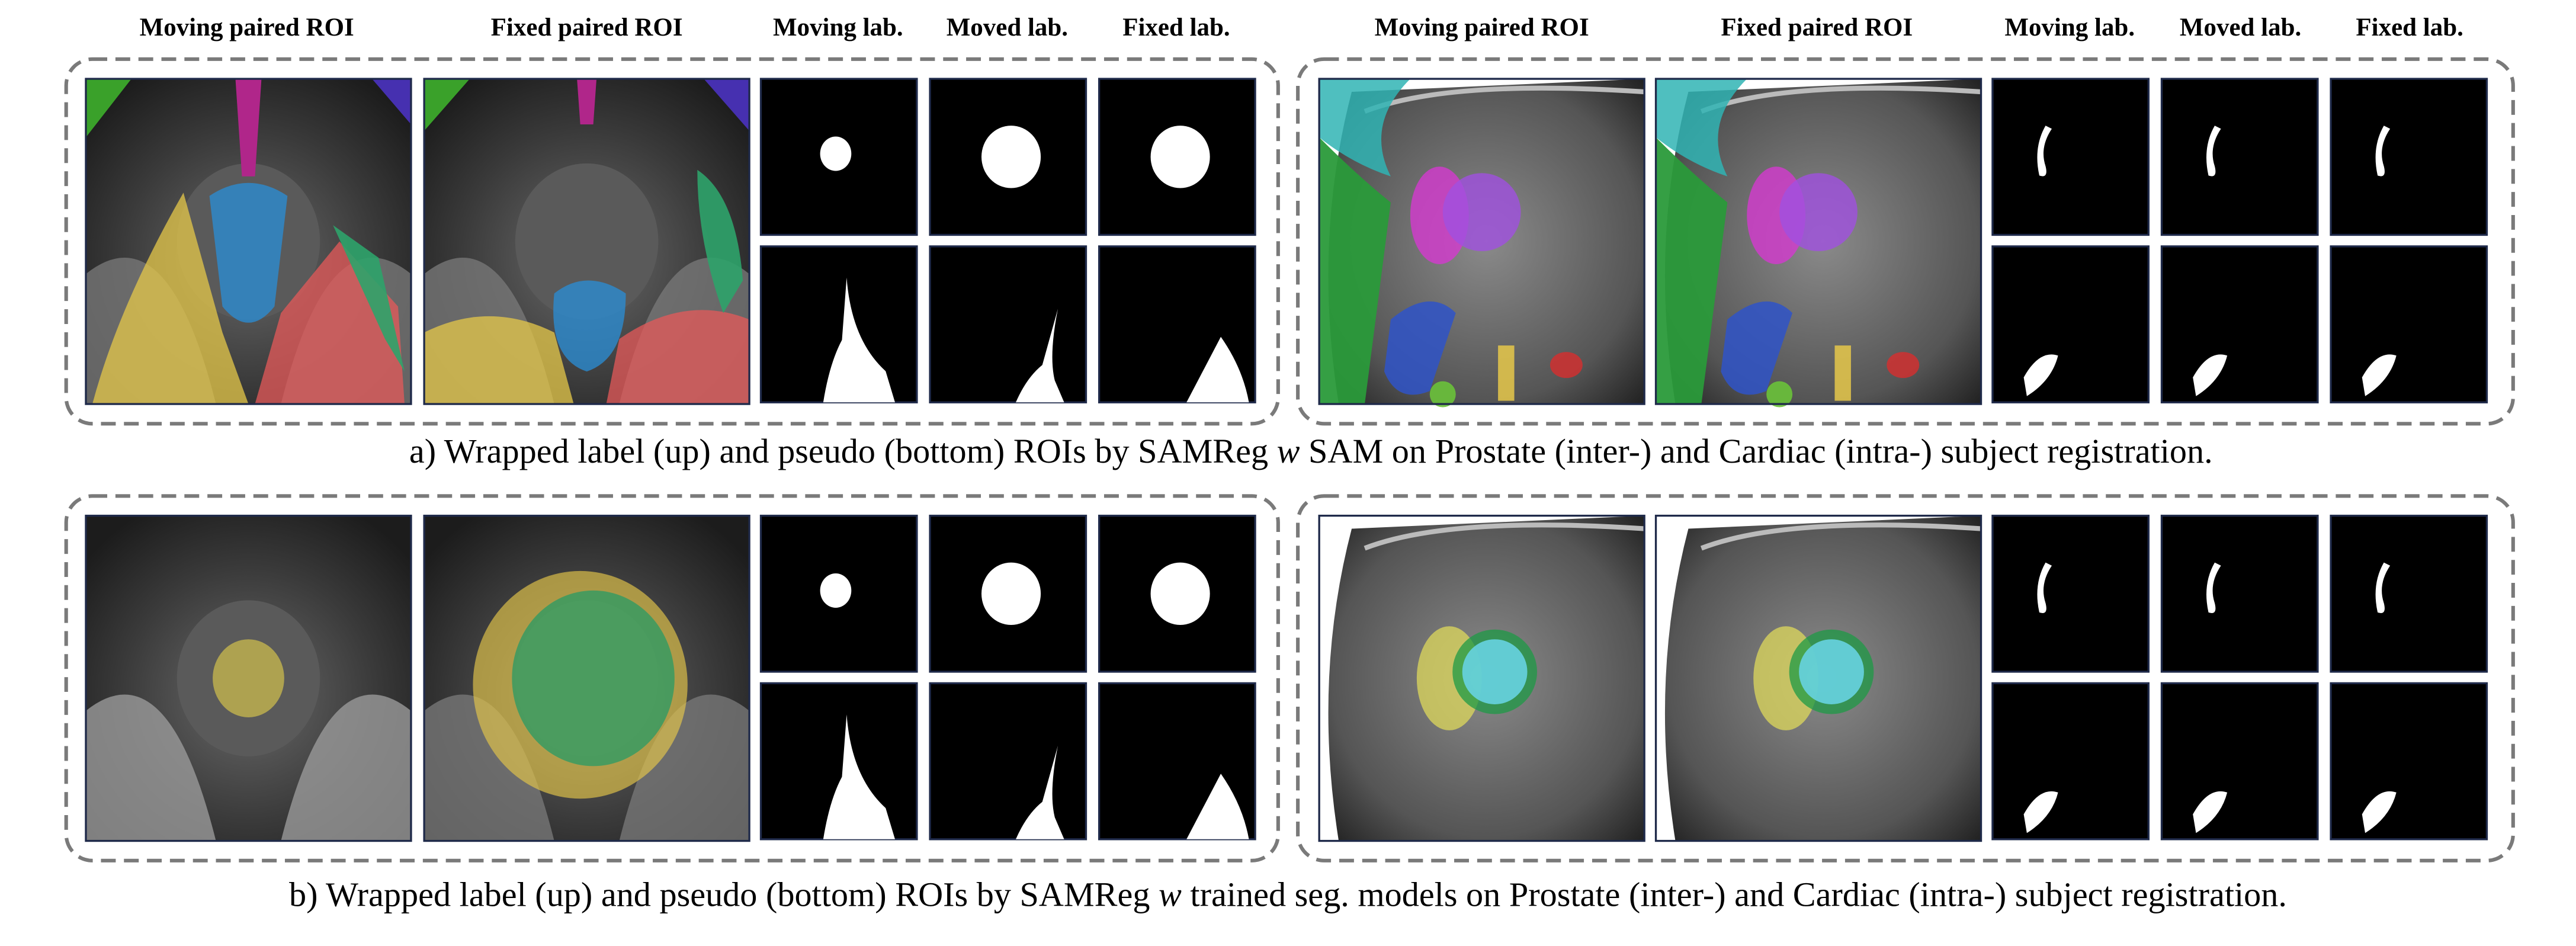 The image size is (2576, 946). Describe the element at coordinates (2240, 27) in the screenshot. I see `column-header: Moved lab.` at that location.